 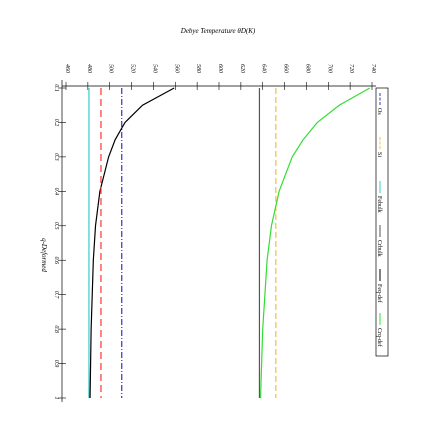 I want to click on y-tick-label: 580, so click(x=198, y=68).